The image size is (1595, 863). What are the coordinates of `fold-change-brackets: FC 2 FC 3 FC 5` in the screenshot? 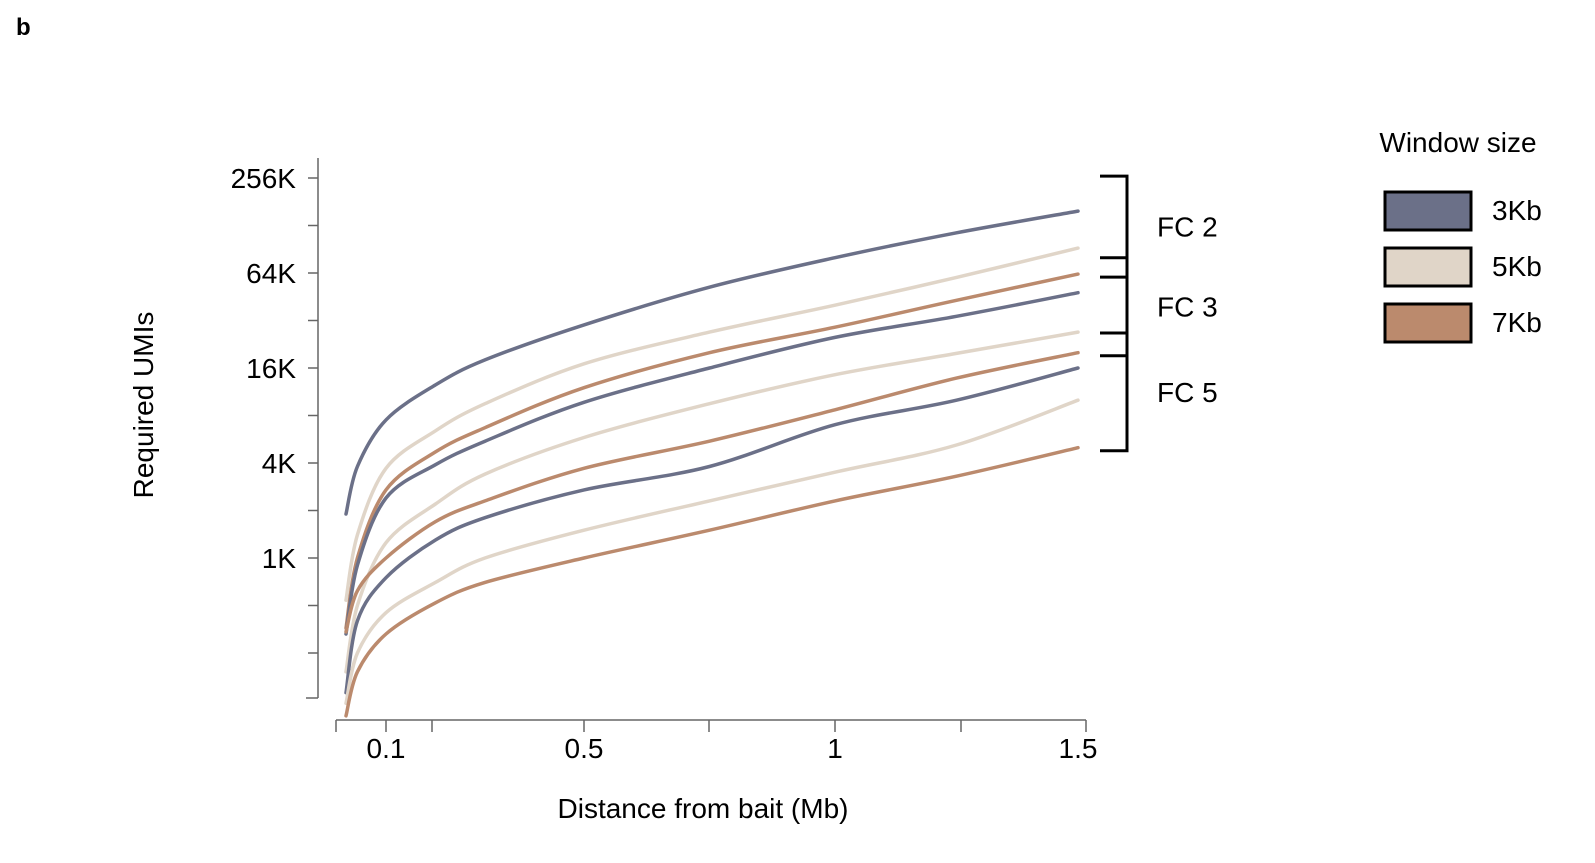 It's located at (1159, 313).